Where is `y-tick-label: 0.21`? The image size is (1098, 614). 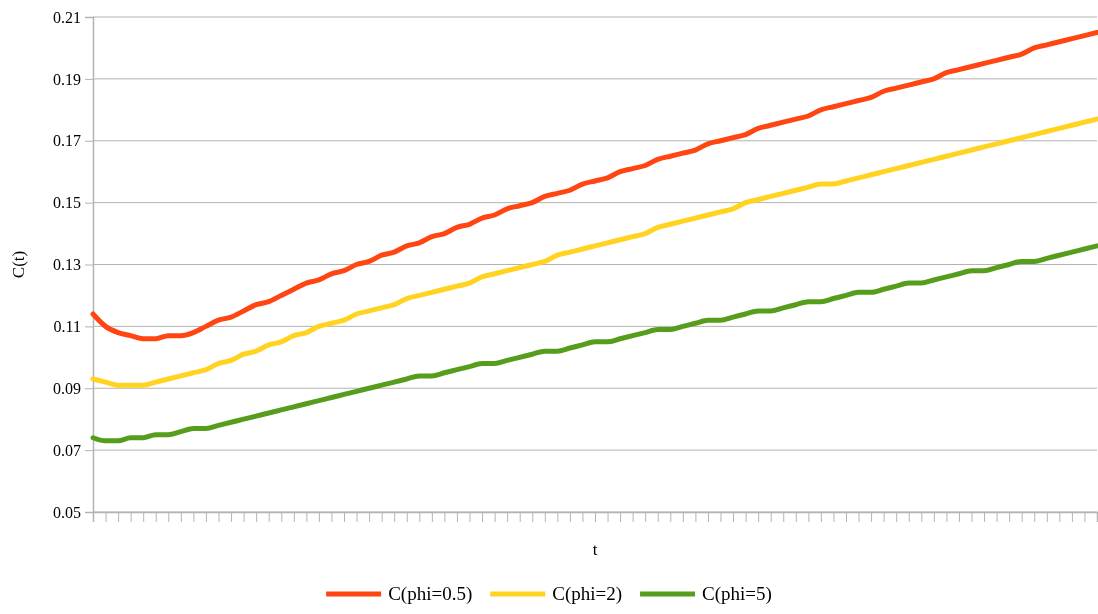
y-tick-label: 0.21 is located at coordinates (67, 17).